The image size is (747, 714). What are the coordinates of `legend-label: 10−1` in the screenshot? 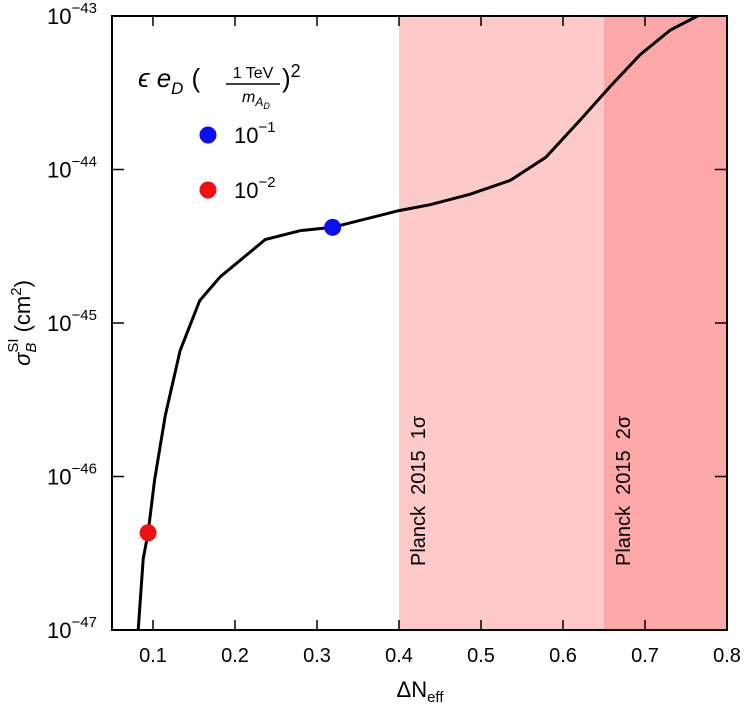 It's located at (255, 133).